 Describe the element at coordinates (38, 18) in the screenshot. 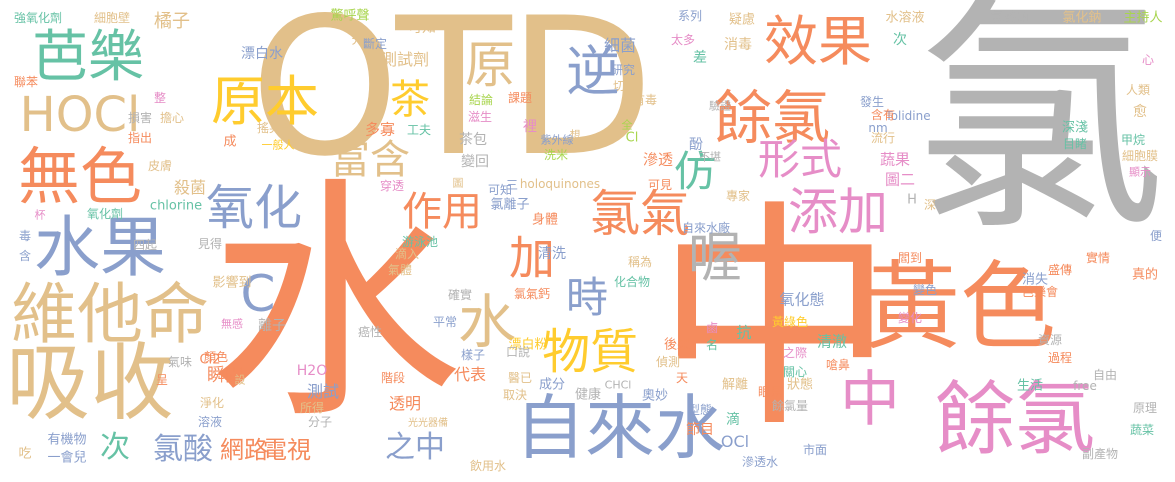

I see `word: 強氧化劑` at that location.